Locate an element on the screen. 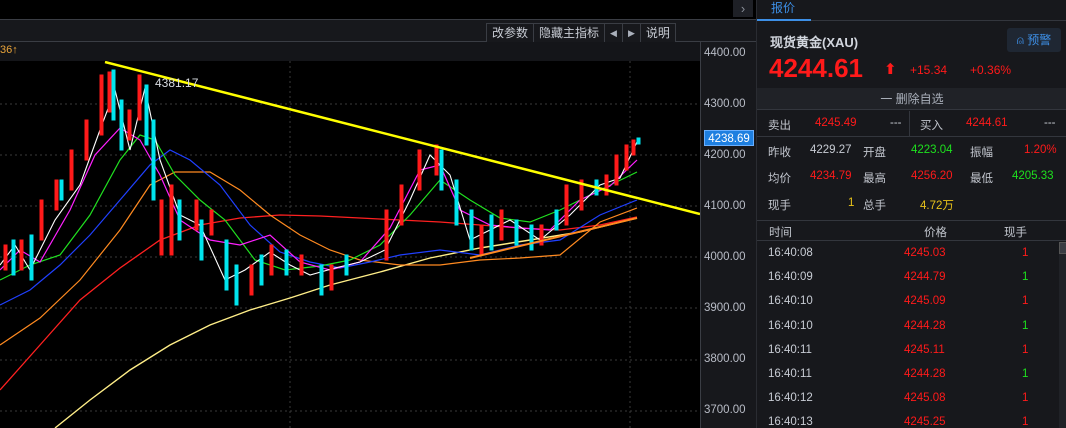 Image resolution: width=1066 pixels, height=428 pixels. prev-button: ◀ is located at coordinates (614, 32).